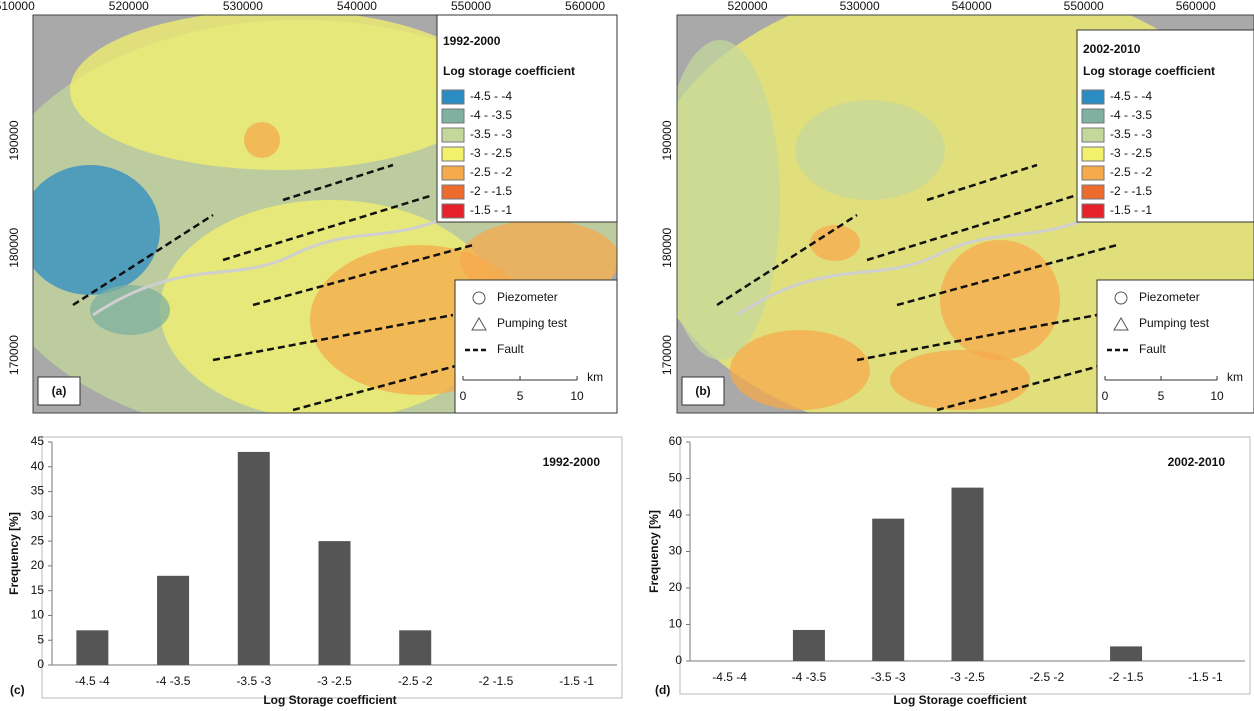  I want to click on panel-label: (c), so click(17, 690).